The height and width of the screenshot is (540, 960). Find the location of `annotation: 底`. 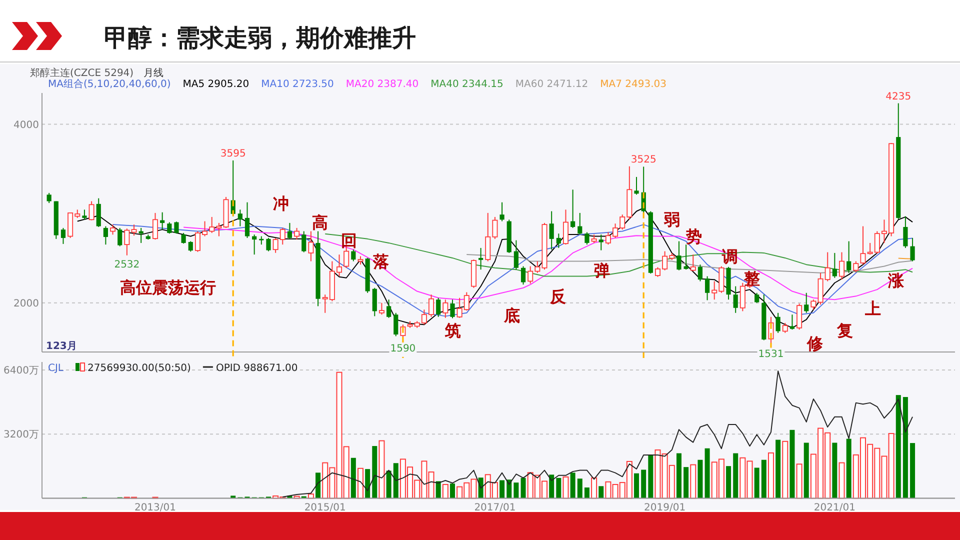

annotation: 底 is located at coordinates (511, 315).